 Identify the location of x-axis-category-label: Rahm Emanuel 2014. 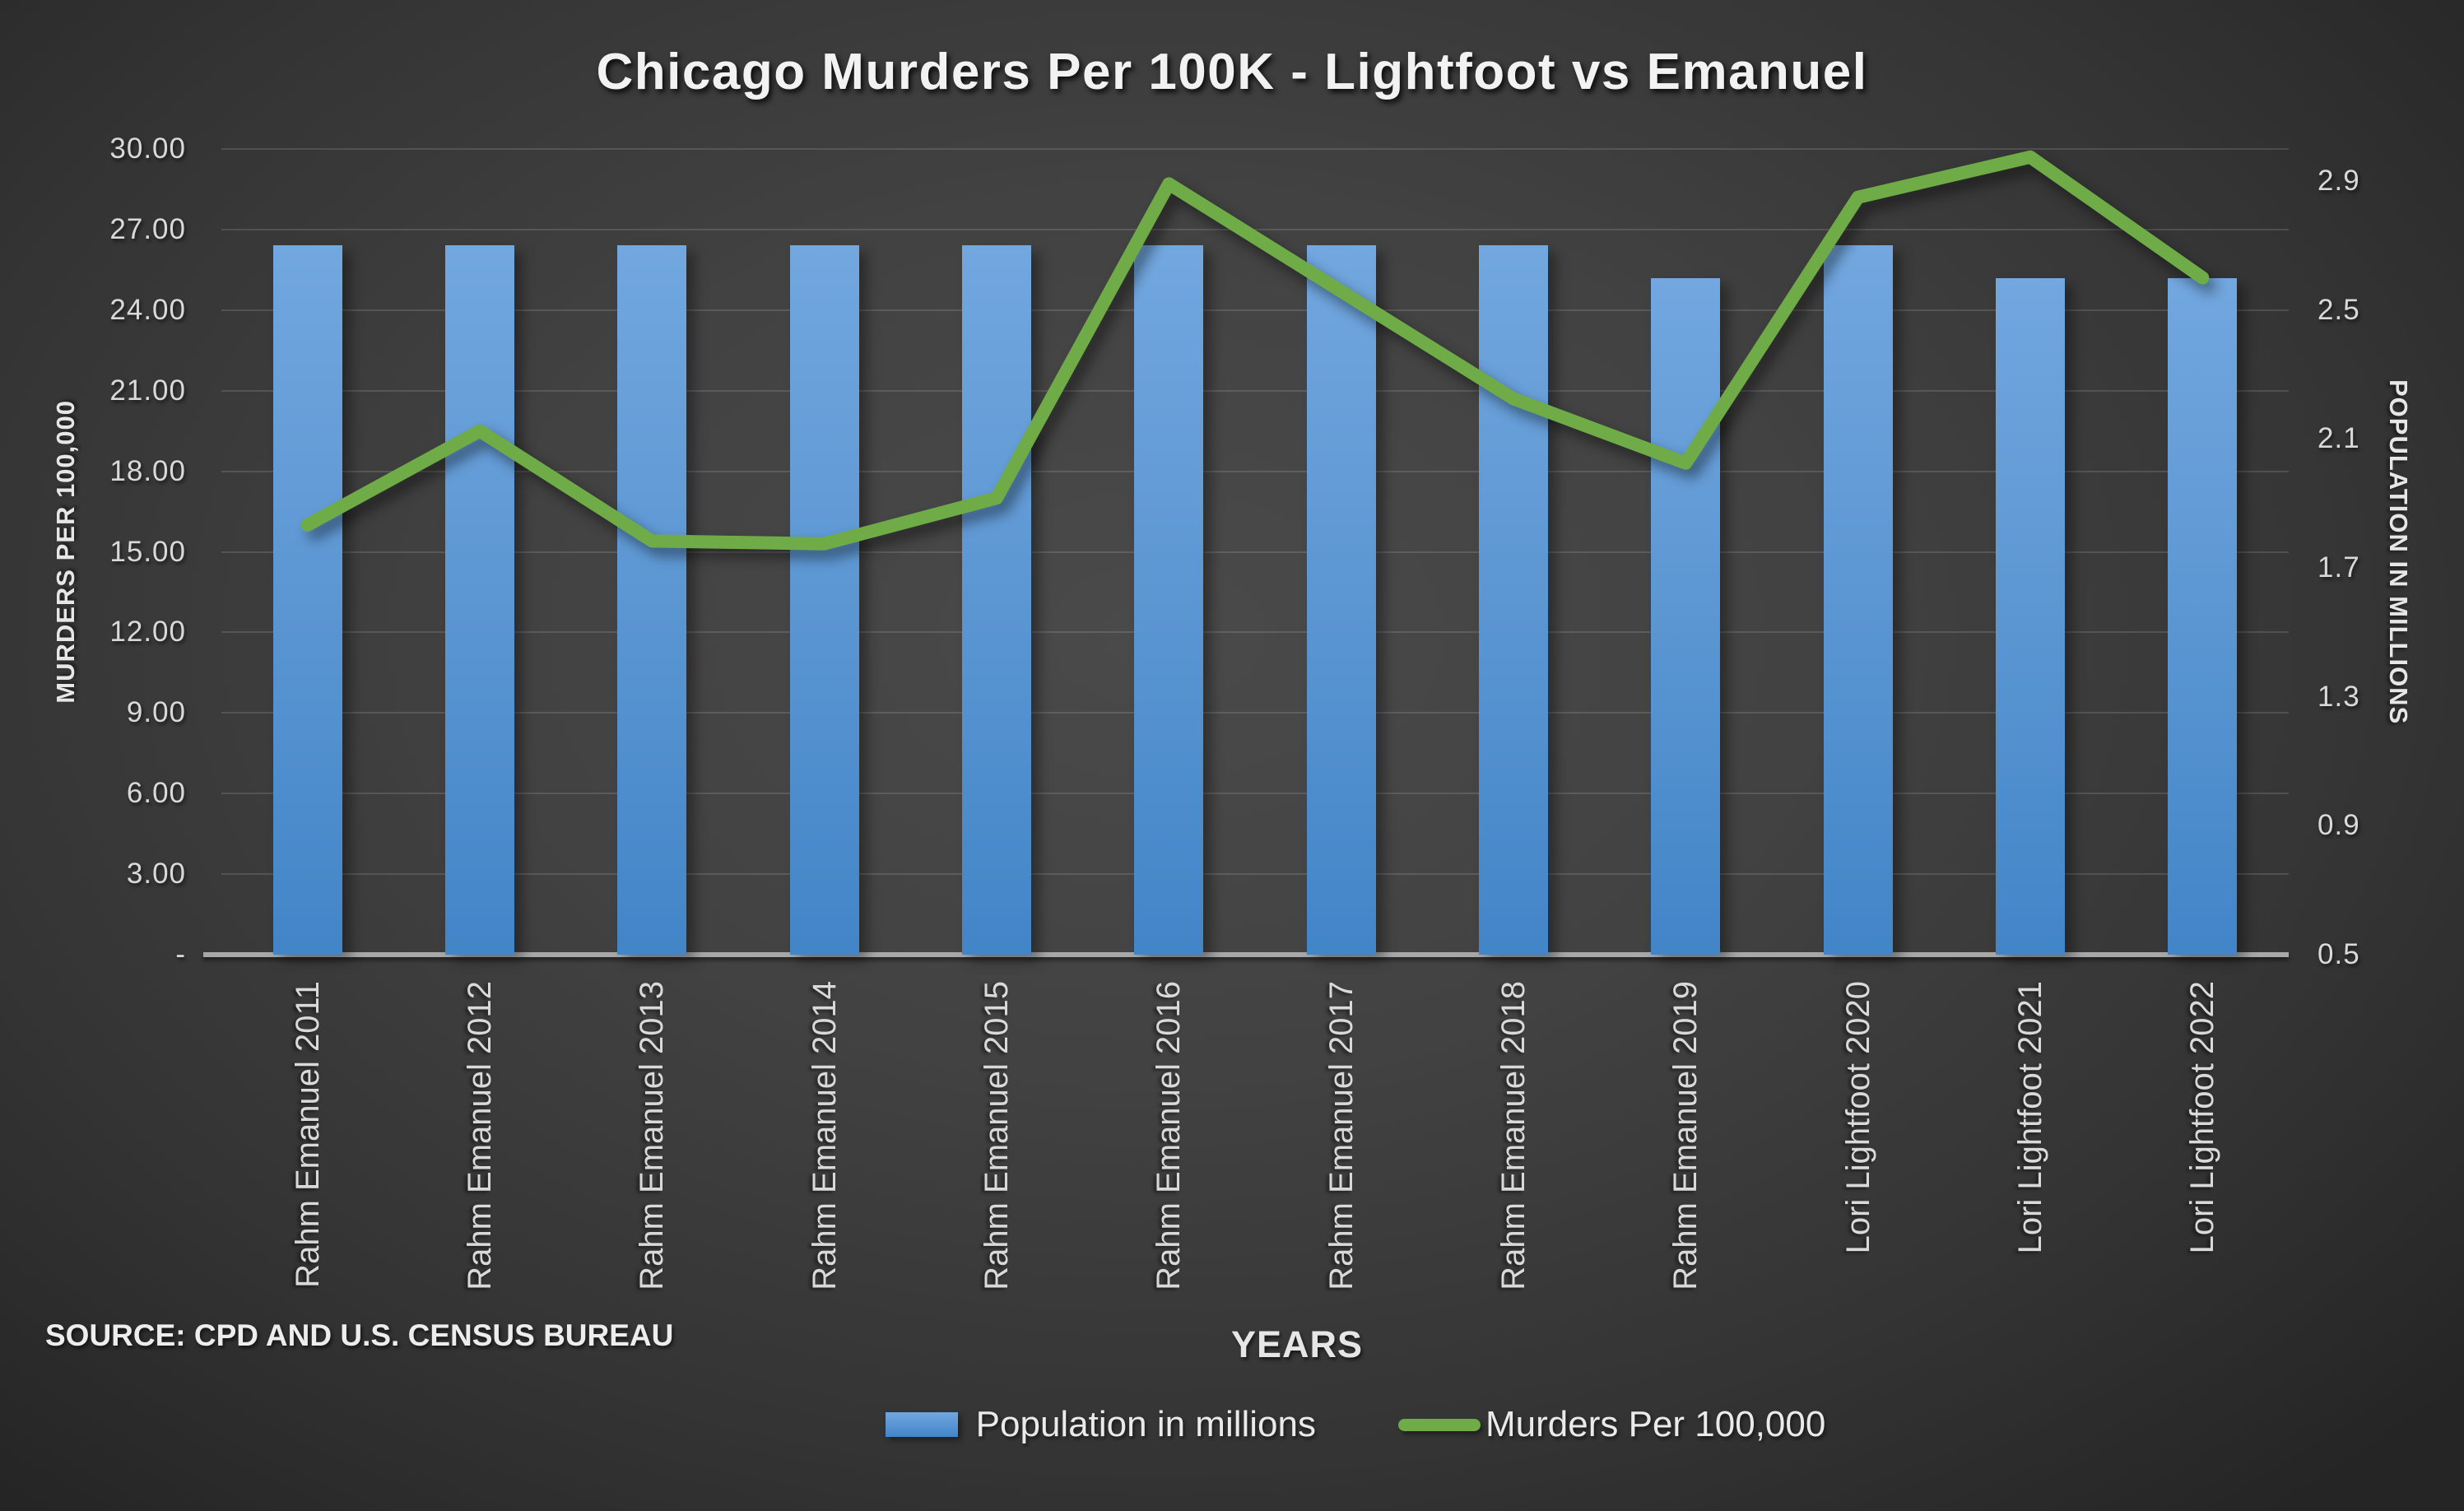
(824, 1135).